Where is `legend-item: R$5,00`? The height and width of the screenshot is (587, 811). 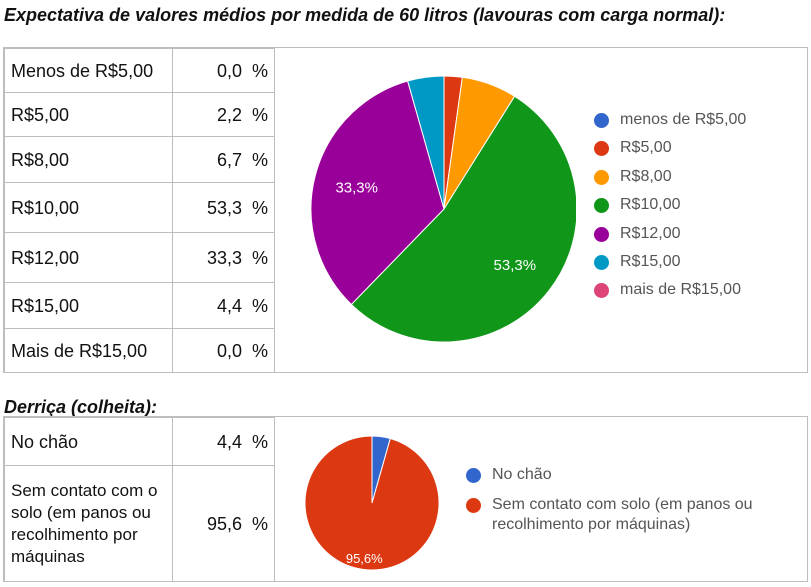 legend-item: R$5,00 is located at coordinates (699, 153).